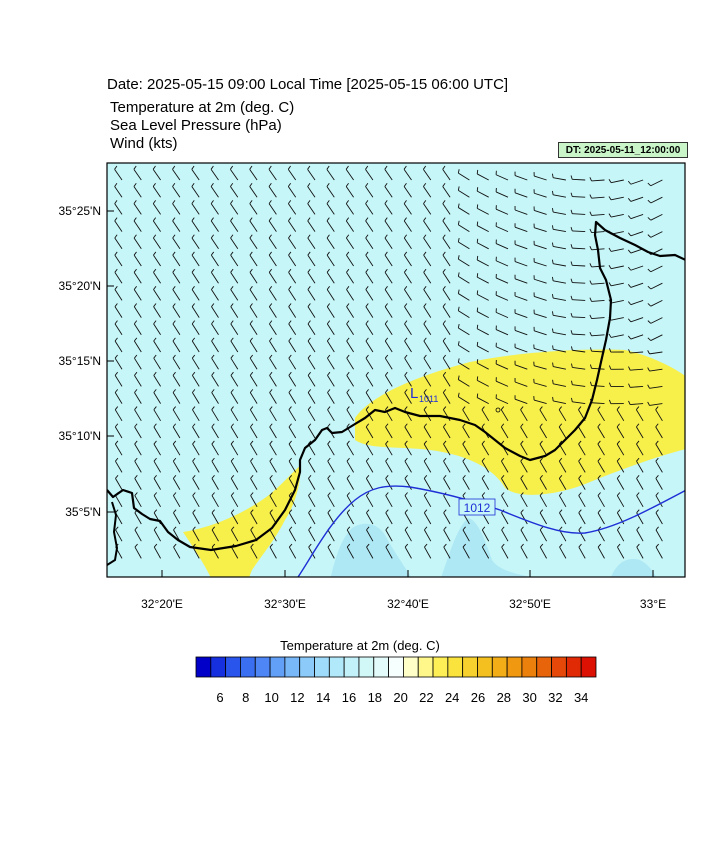  I want to click on colorbar-label: 14, so click(323, 697).